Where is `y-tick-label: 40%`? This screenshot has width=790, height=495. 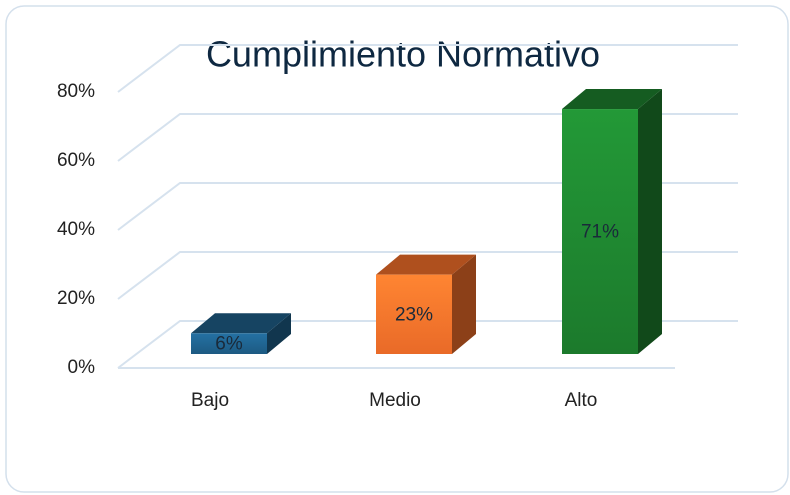
y-tick-label: 40% is located at coordinates (76, 229).